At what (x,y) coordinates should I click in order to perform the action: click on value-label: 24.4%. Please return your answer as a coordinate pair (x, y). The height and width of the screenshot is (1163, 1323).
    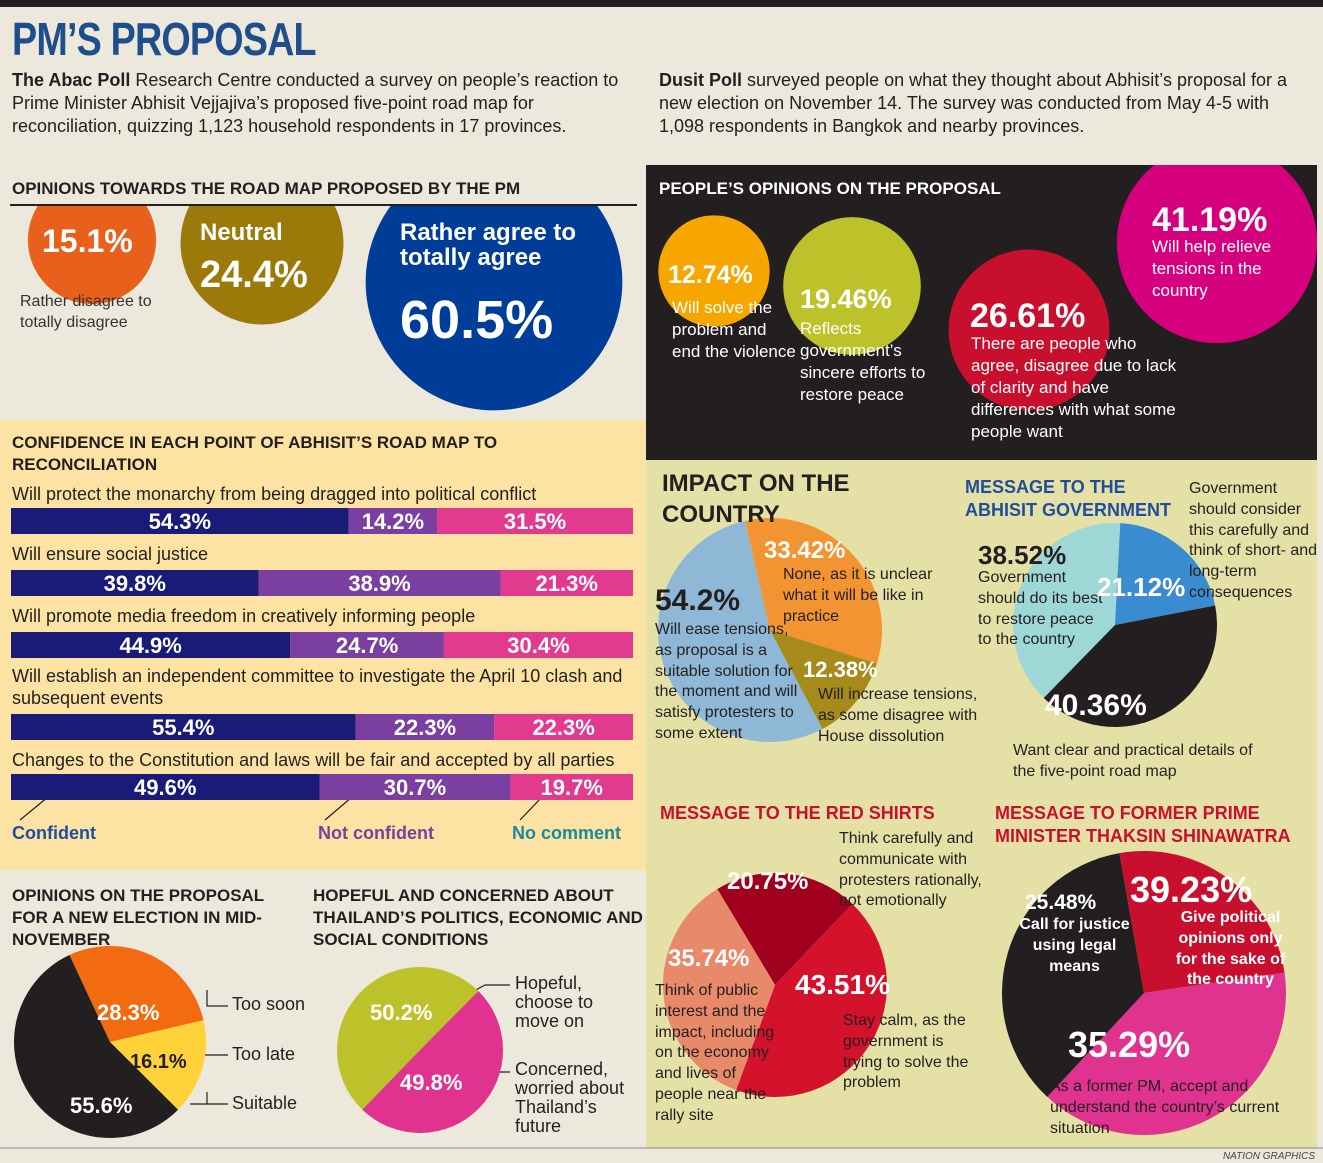
    Looking at the image, I should click on (254, 275).